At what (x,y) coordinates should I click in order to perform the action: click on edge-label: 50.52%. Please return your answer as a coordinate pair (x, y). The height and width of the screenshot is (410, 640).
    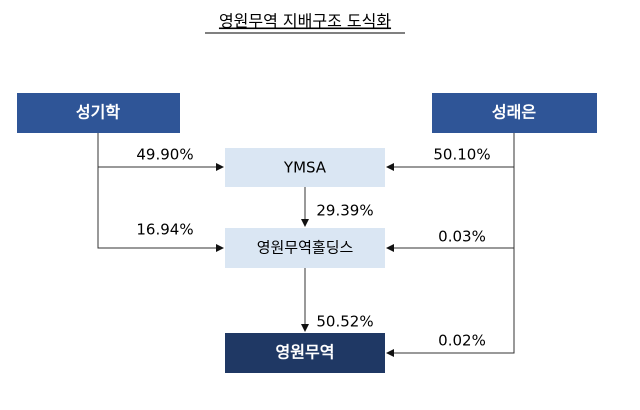
    Looking at the image, I should click on (344, 322).